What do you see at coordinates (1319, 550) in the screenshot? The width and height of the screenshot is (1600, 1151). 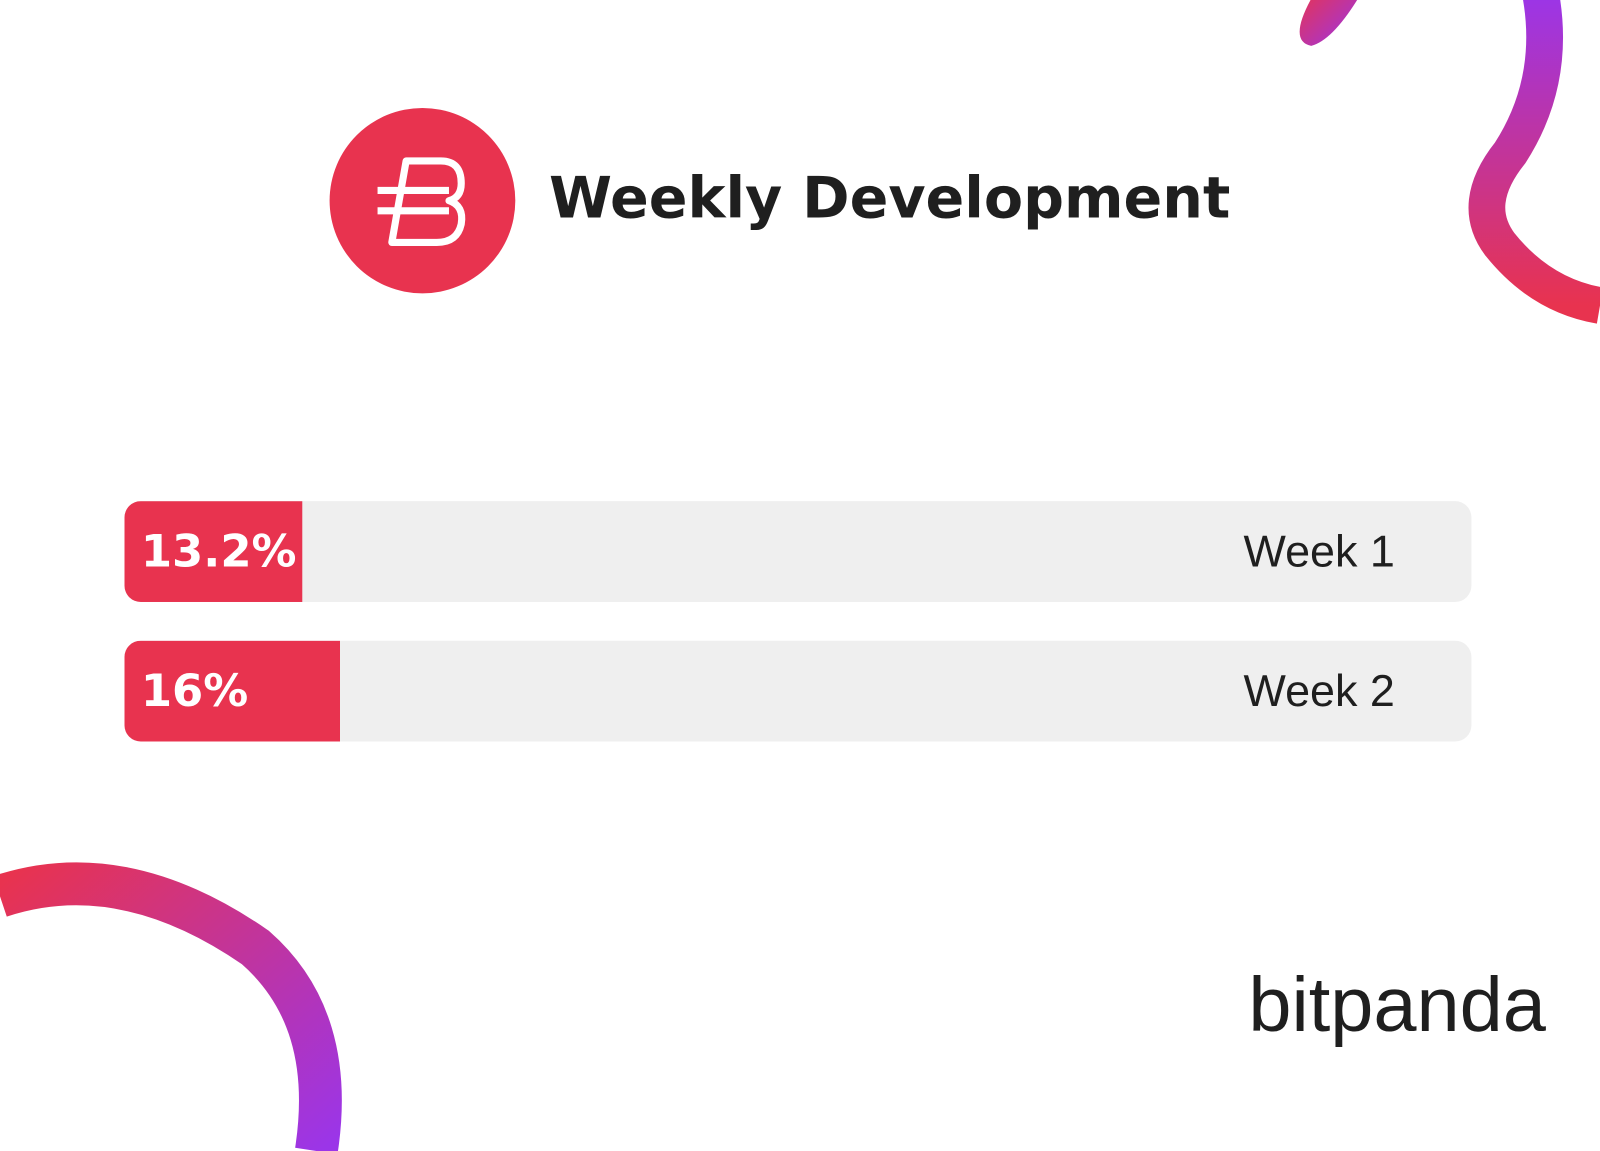 I see `category-label: Week 1` at bounding box center [1319, 550].